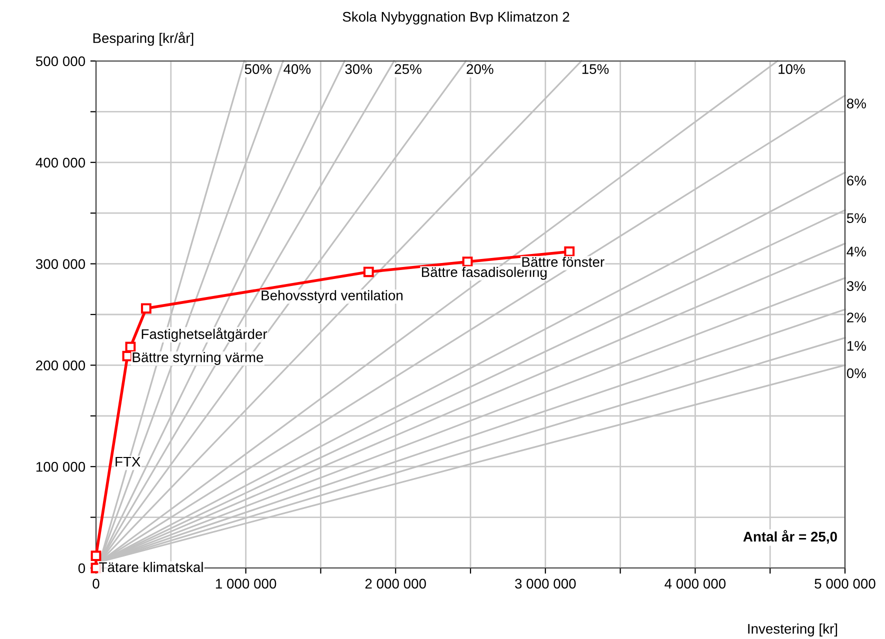 This screenshot has height=639, width=885. I want to click on y-tick-label: 100 000, so click(61, 467).